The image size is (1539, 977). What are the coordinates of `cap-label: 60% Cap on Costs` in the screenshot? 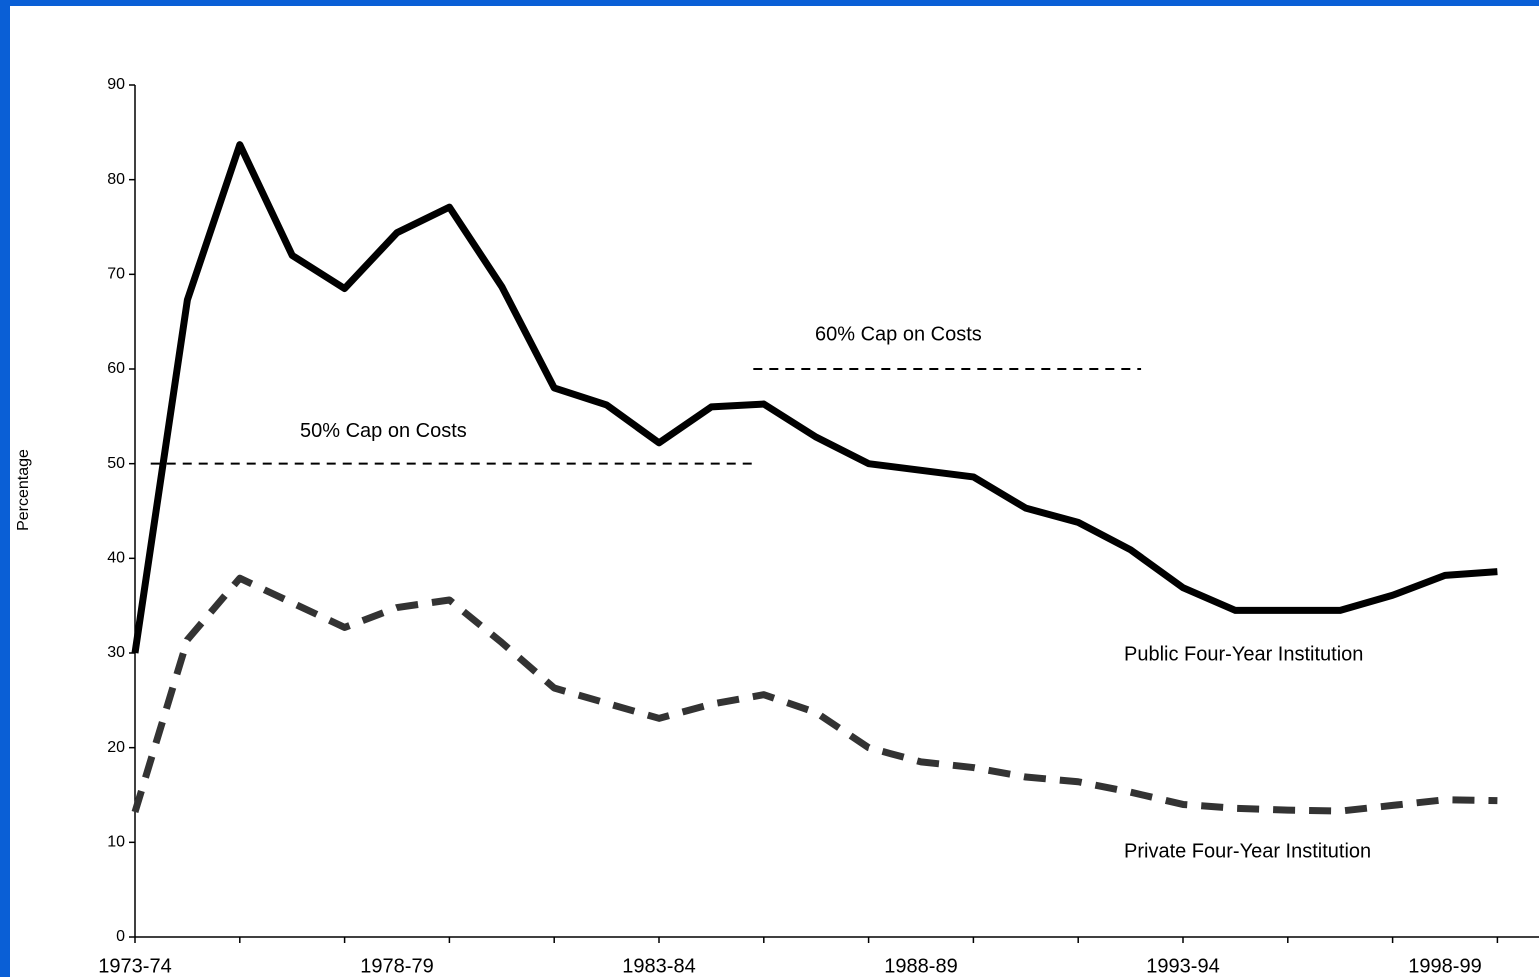 It's located at (898, 334).